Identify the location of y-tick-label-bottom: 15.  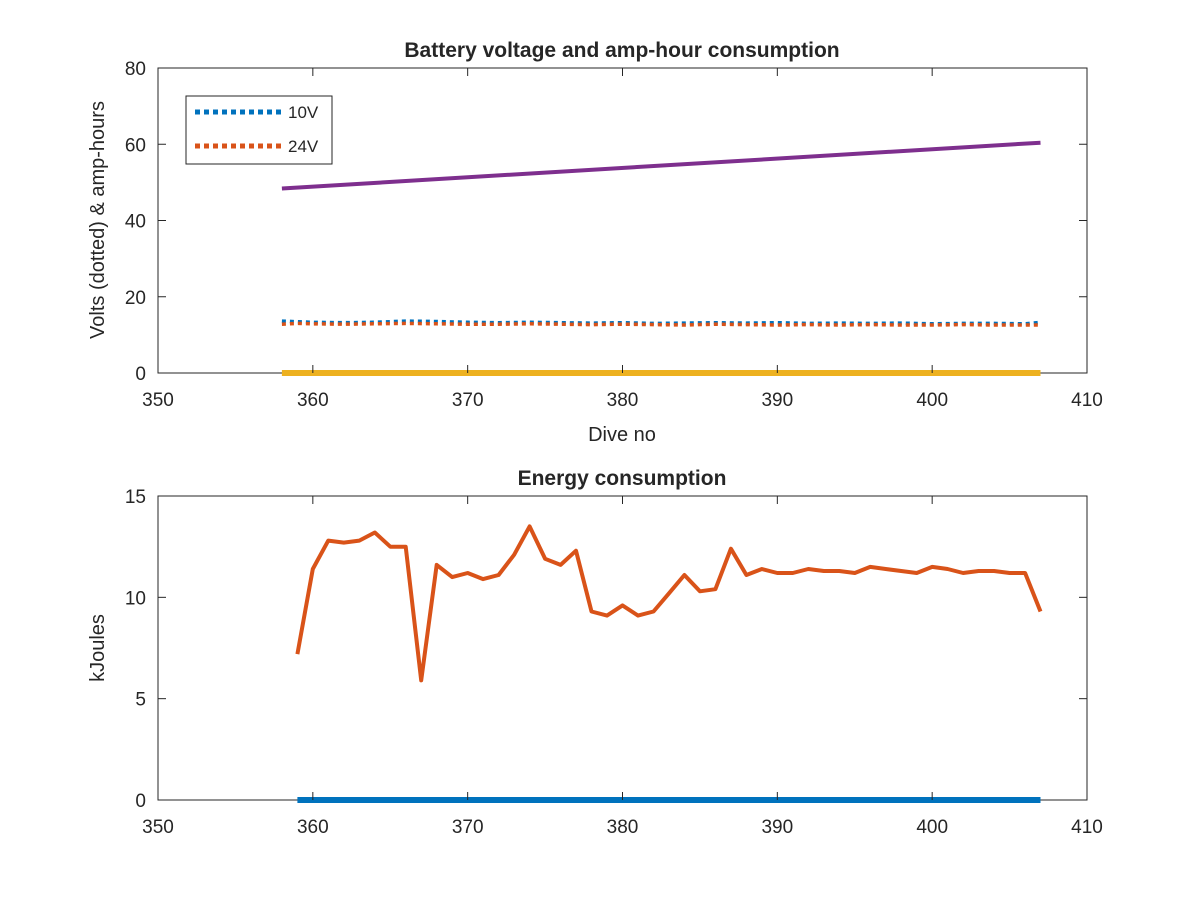
(135, 497).